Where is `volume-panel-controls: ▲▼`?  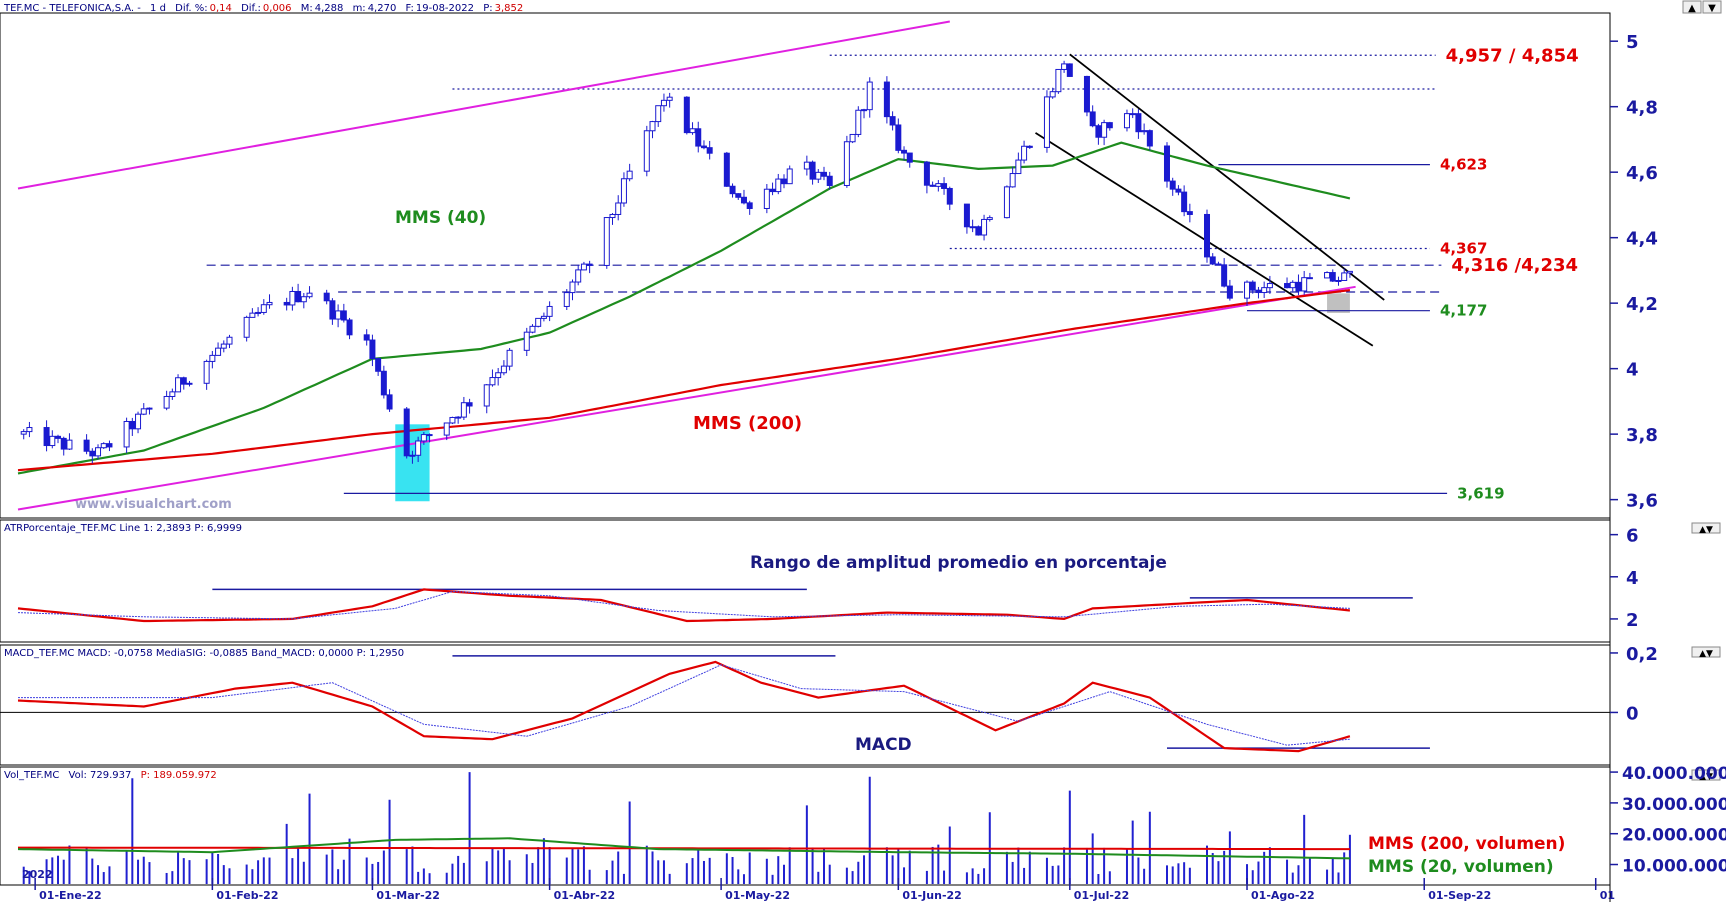 volume-panel-controls: ▲▼ is located at coordinates (1706, 775).